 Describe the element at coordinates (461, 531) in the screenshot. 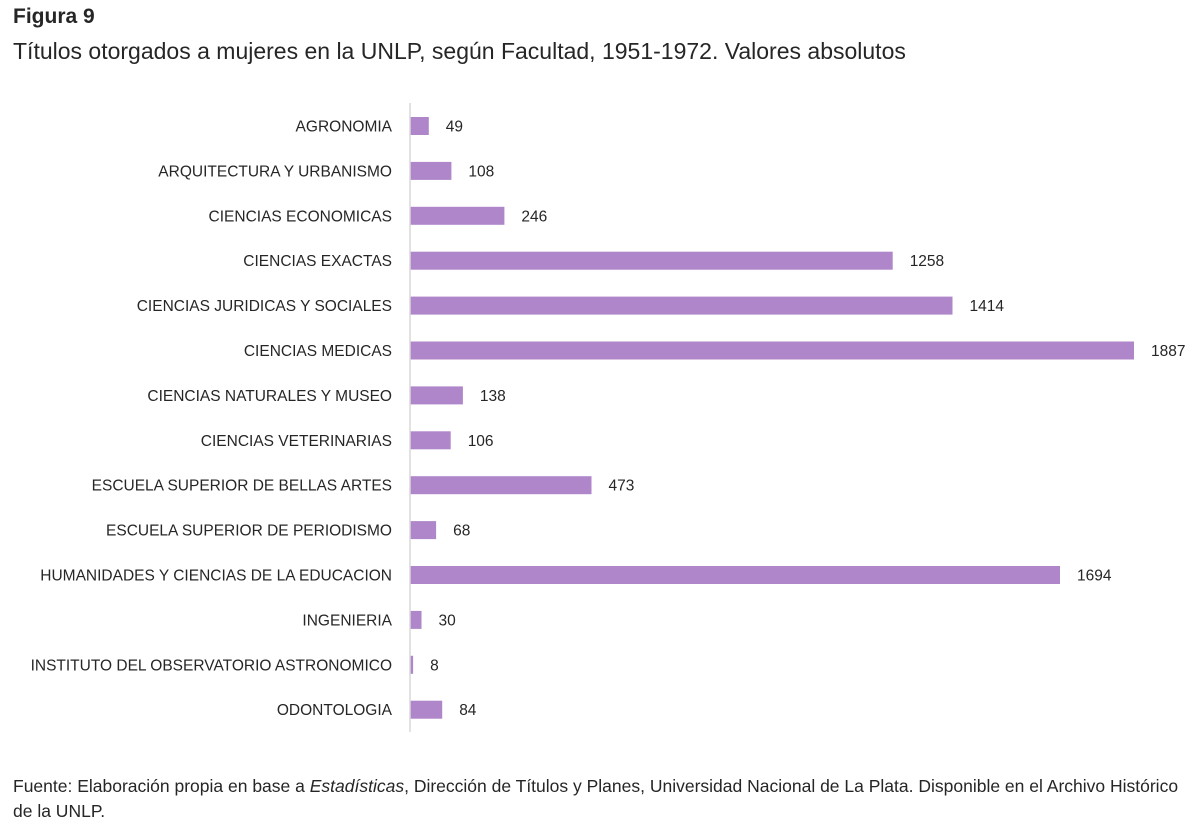

I see `value-label: 68` at that location.